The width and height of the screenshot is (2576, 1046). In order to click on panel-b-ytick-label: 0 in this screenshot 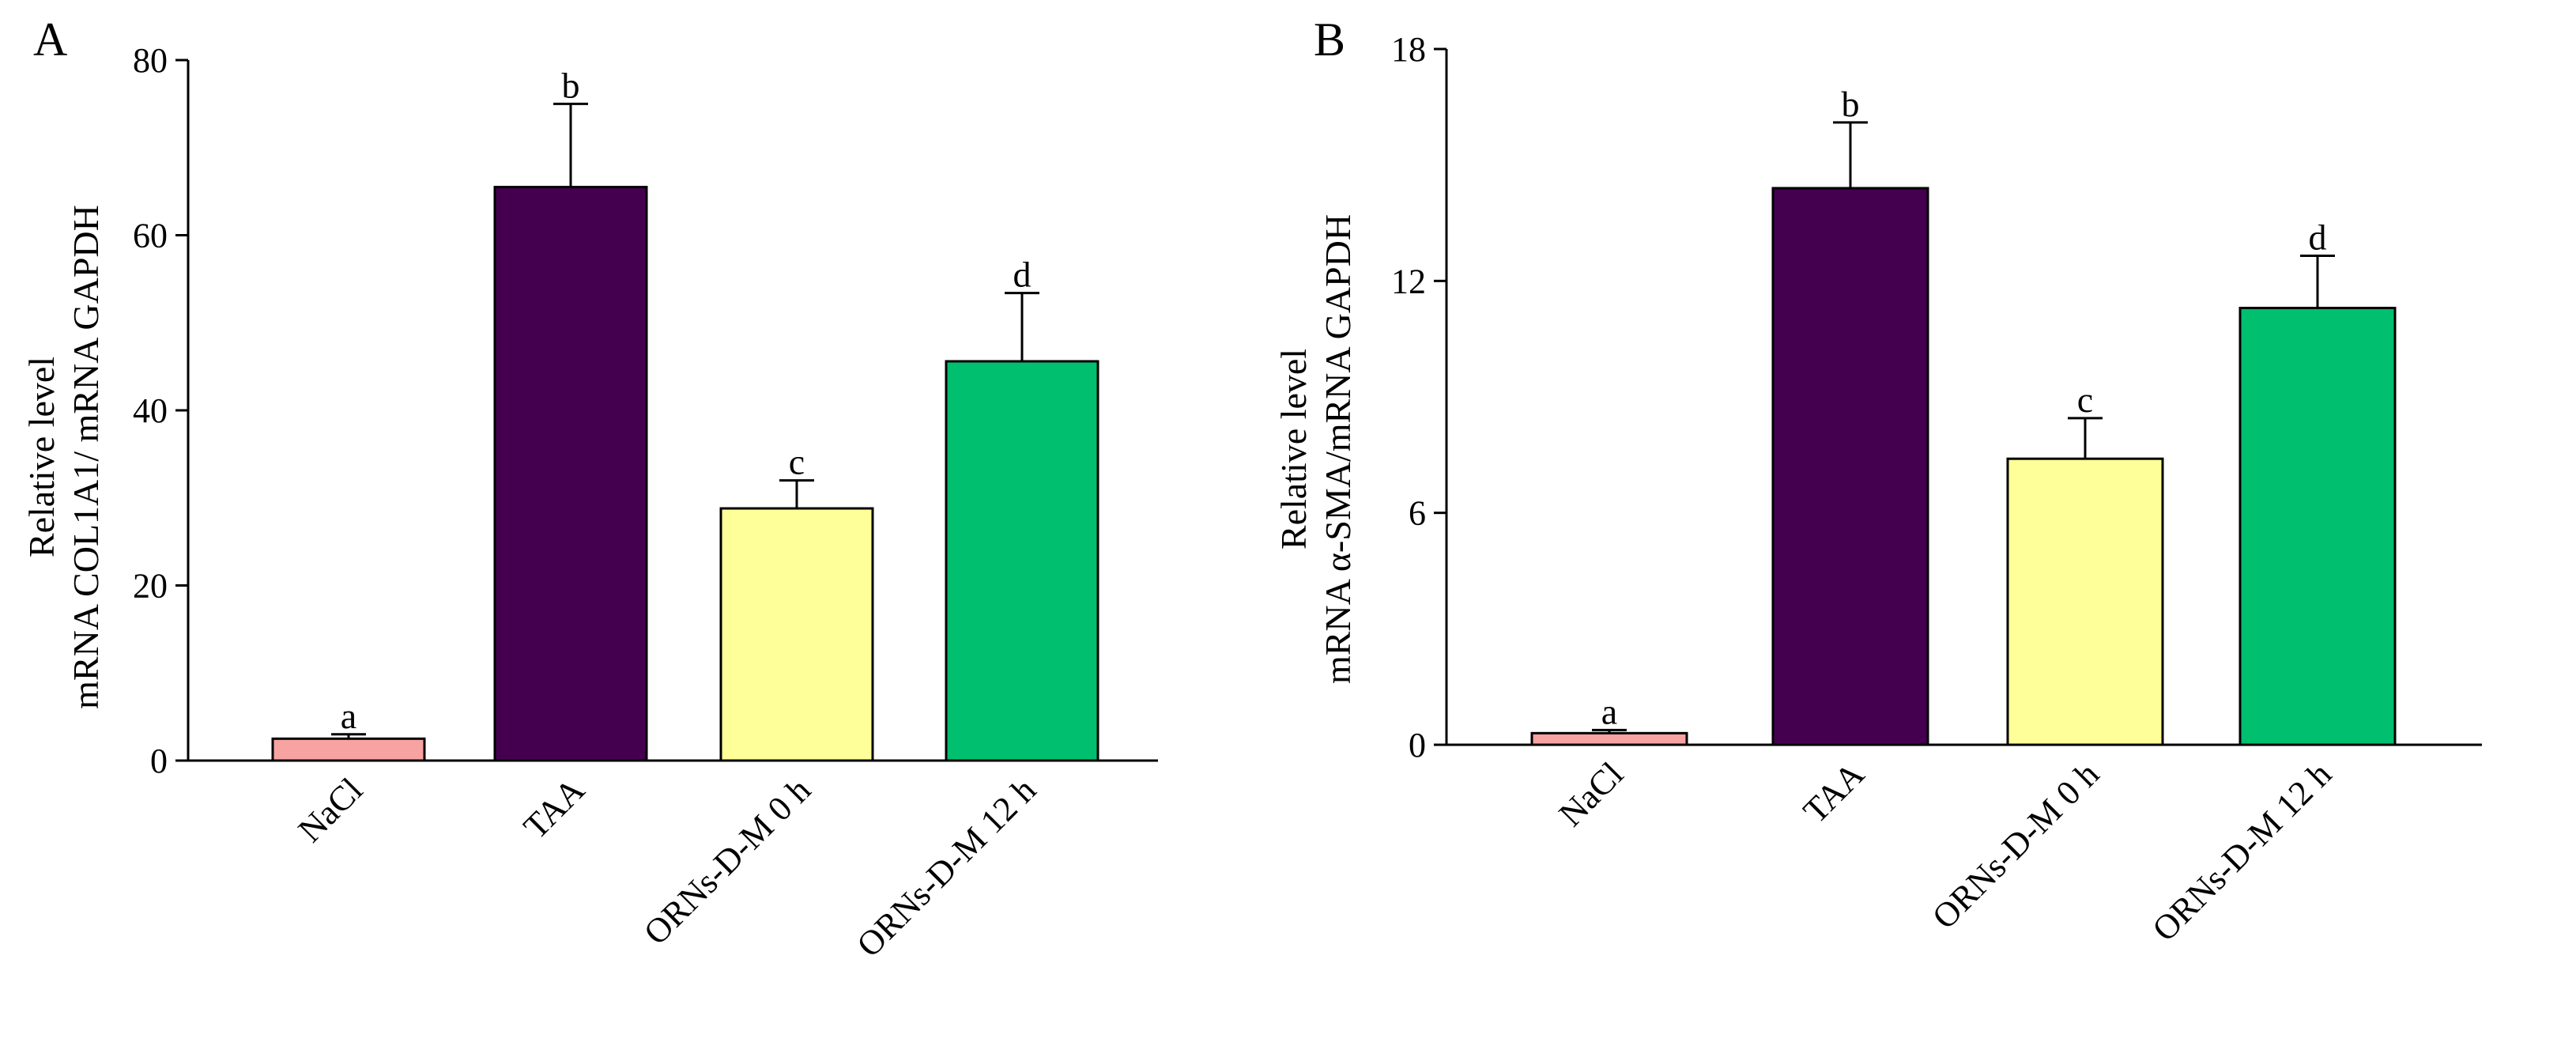, I will do `click(1417, 746)`.